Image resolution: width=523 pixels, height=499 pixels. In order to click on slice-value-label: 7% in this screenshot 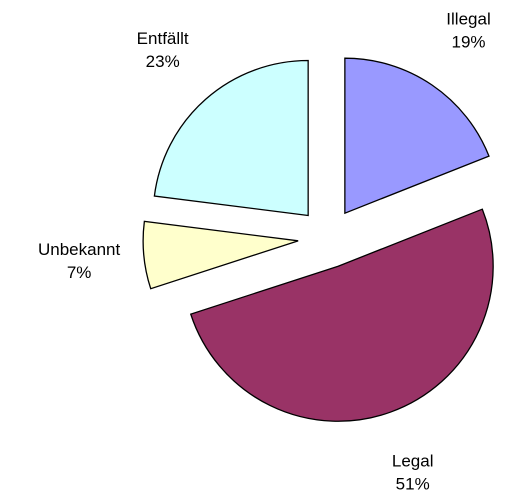, I will do `click(79, 272)`.